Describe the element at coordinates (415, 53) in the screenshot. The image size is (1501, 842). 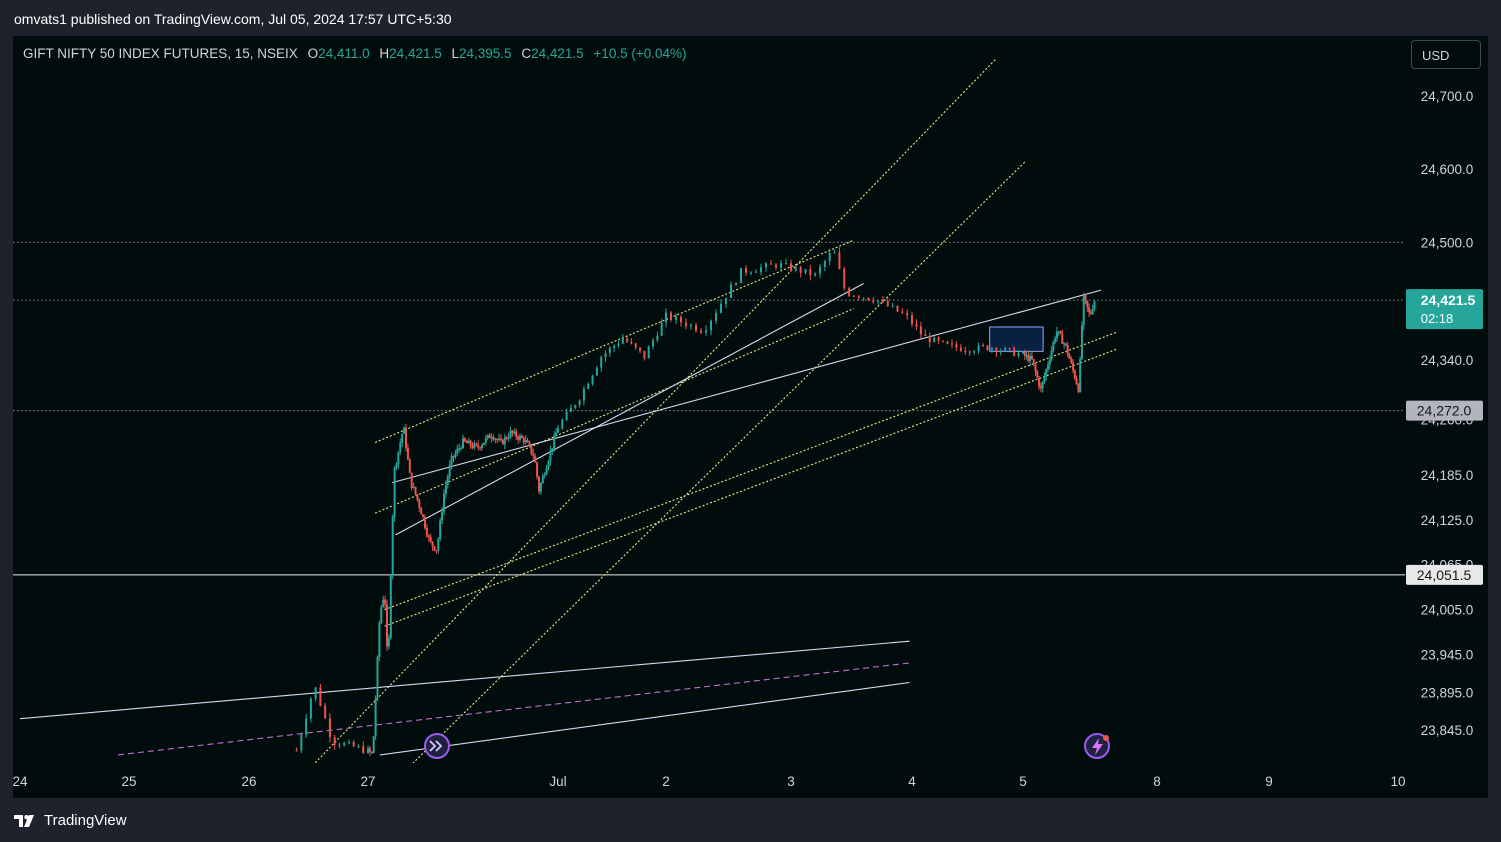
I see `high-value: 24,421.5` at that location.